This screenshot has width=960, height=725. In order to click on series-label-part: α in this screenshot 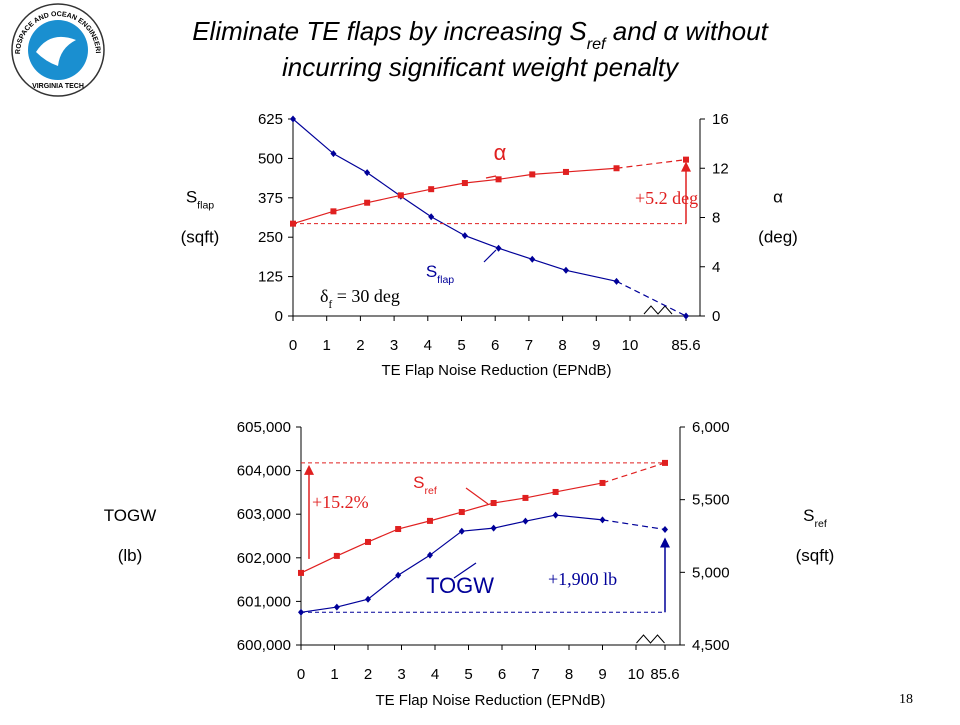, I will do `click(500, 152)`.